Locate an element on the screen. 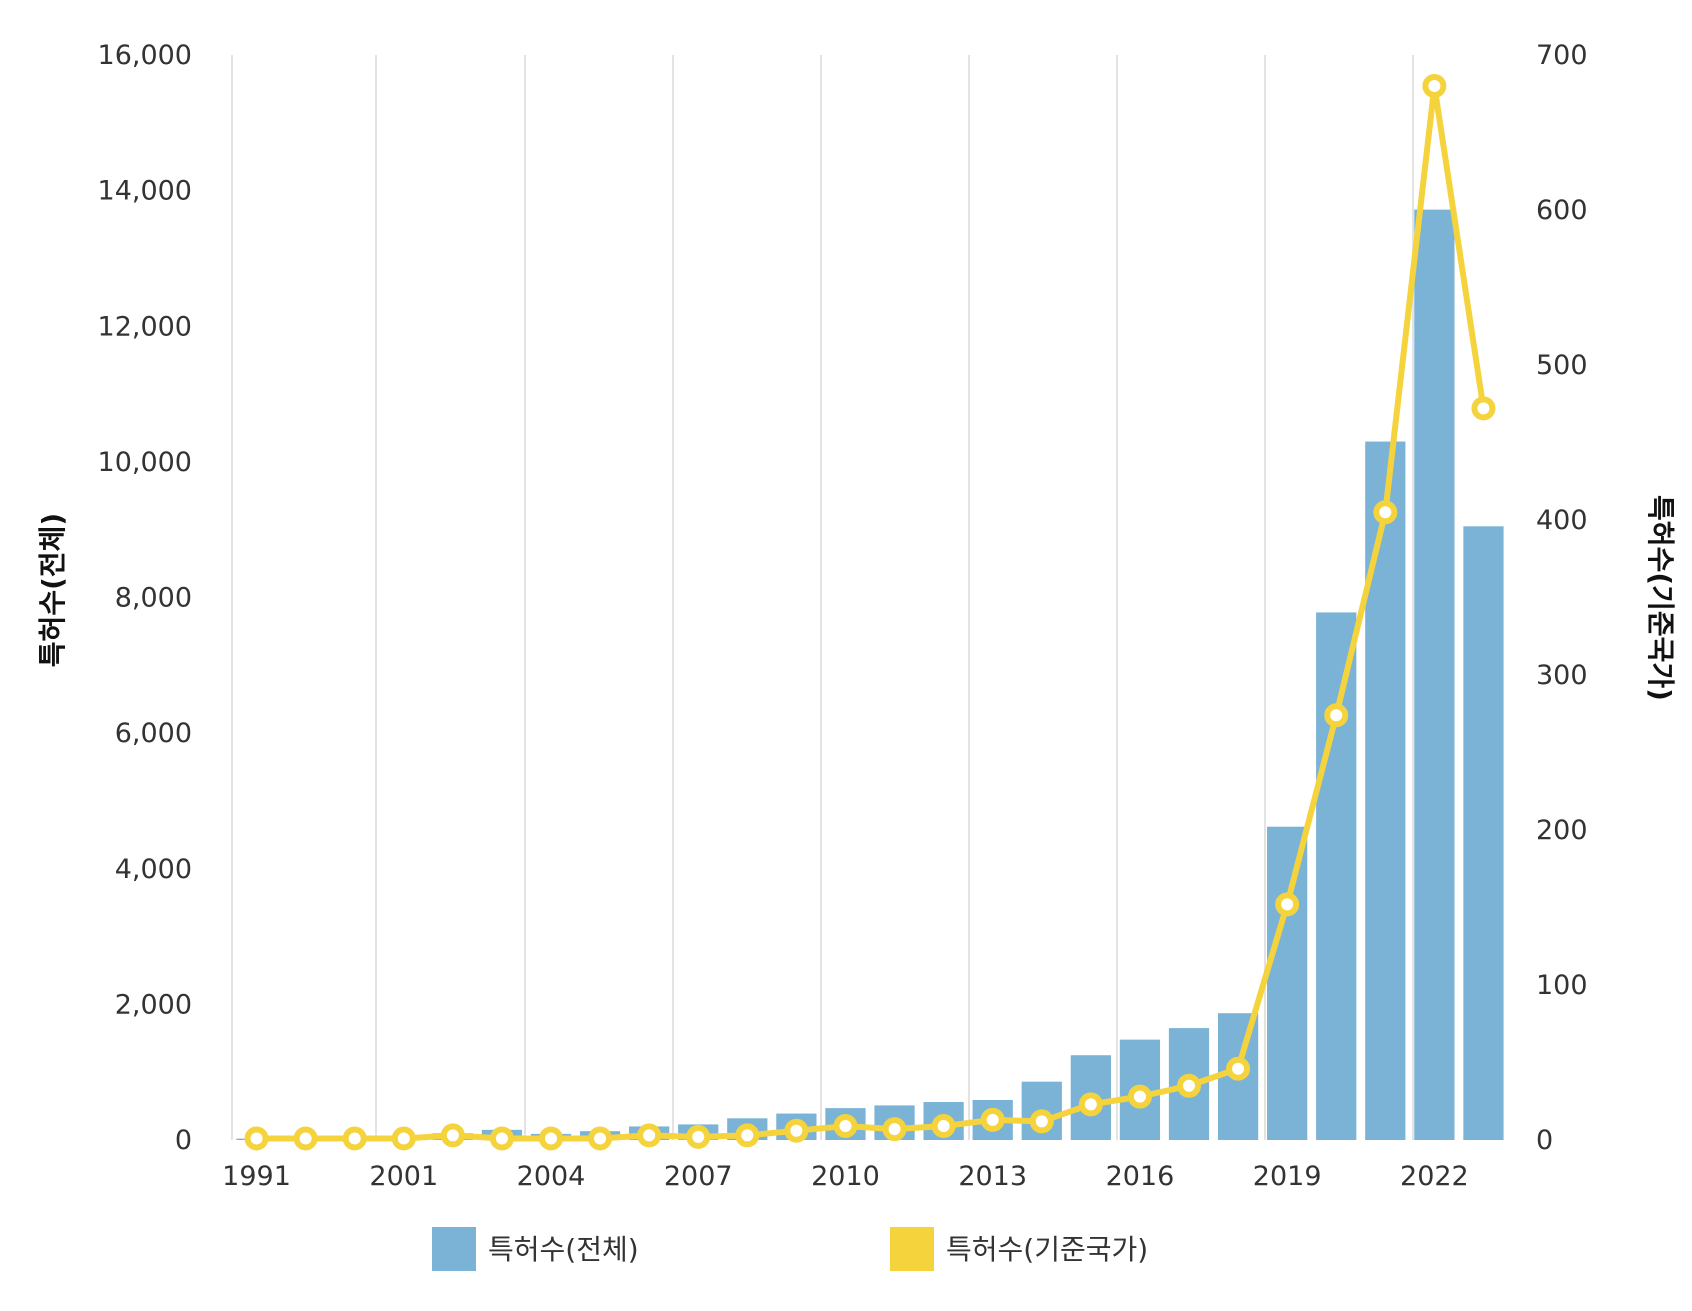 The width and height of the screenshot is (1692, 1311). y-axis-right-title: 특허수(기준국가) is located at coordinates (1660, 598).